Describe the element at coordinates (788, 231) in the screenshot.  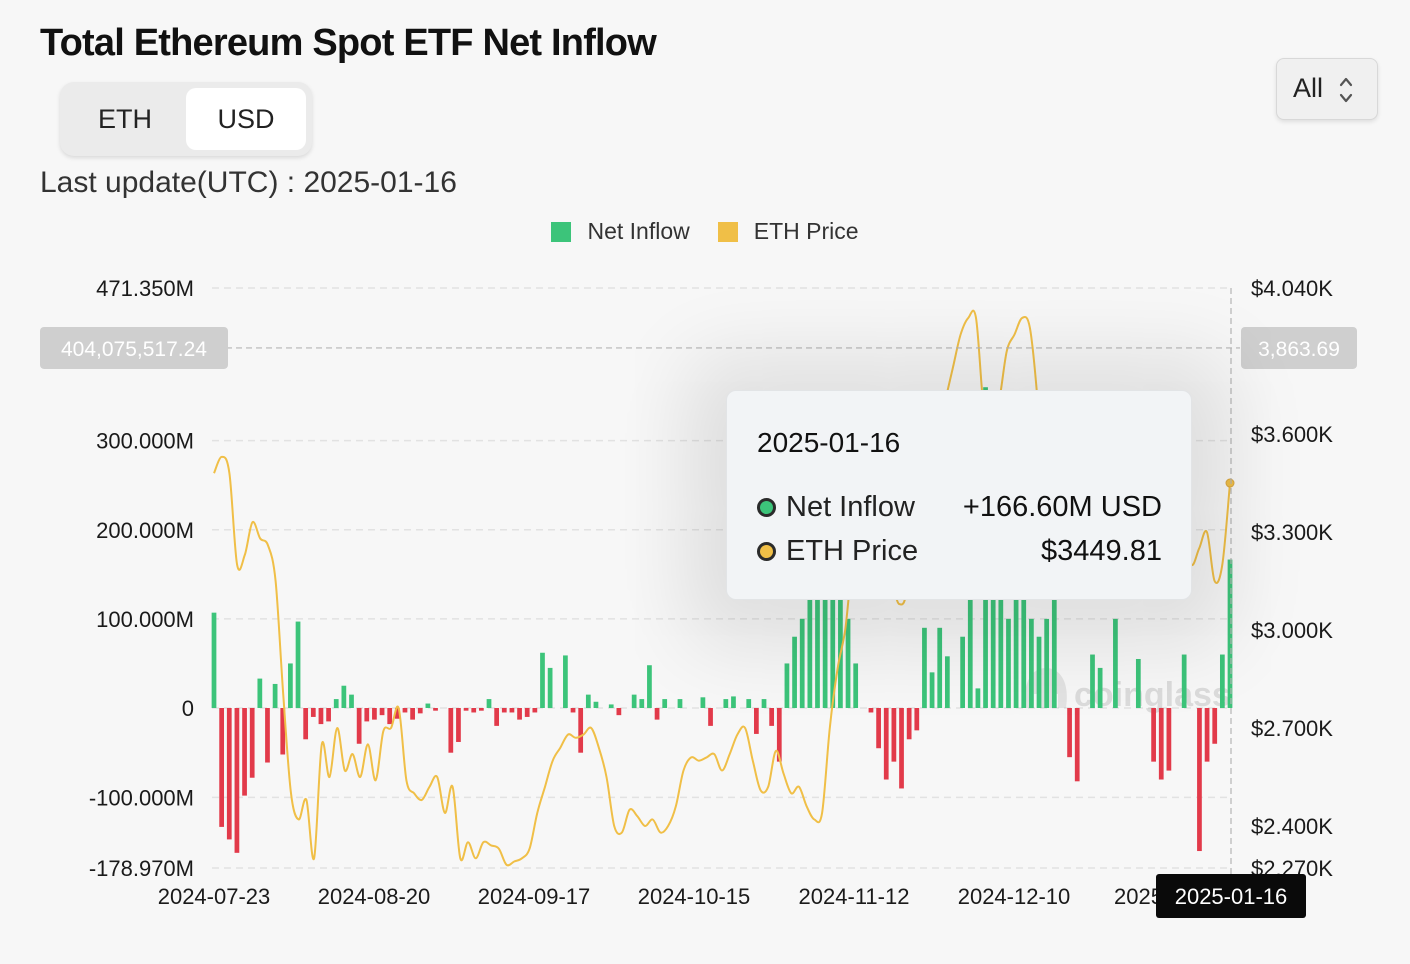
I see `legend-item-eth-price: ETH Price` at that location.